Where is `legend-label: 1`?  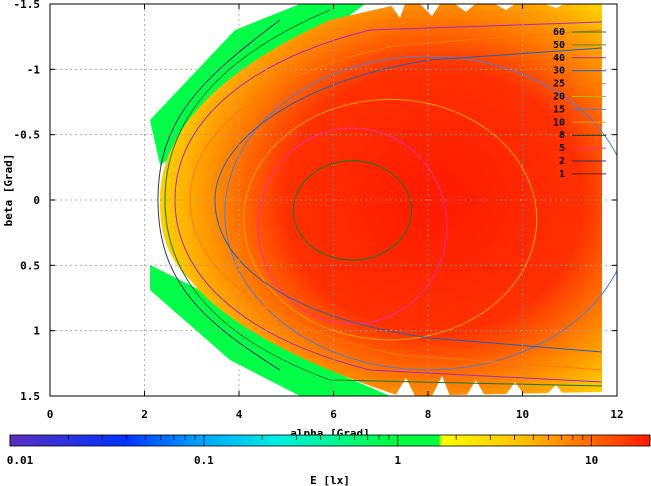
legend-label: 1 is located at coordinates (562, 174).